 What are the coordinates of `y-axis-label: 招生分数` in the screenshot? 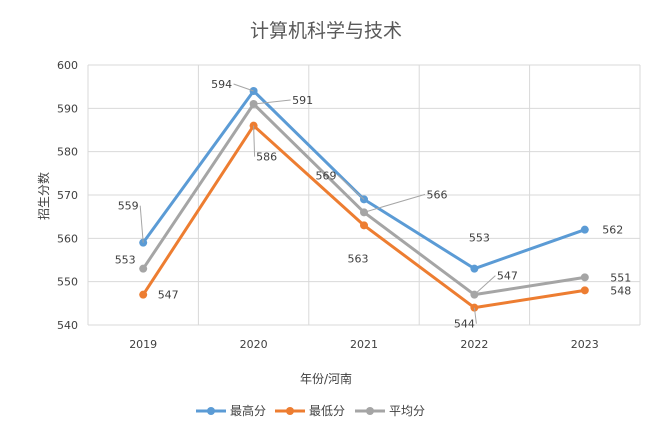 It's located at (43, 196).